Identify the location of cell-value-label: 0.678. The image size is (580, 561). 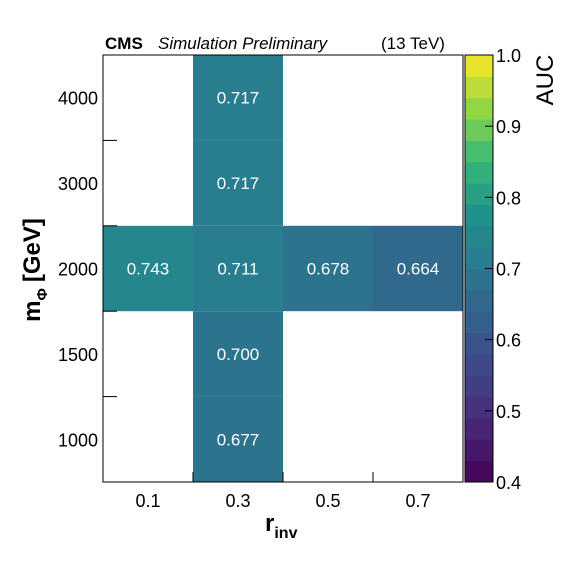
(328, 269).